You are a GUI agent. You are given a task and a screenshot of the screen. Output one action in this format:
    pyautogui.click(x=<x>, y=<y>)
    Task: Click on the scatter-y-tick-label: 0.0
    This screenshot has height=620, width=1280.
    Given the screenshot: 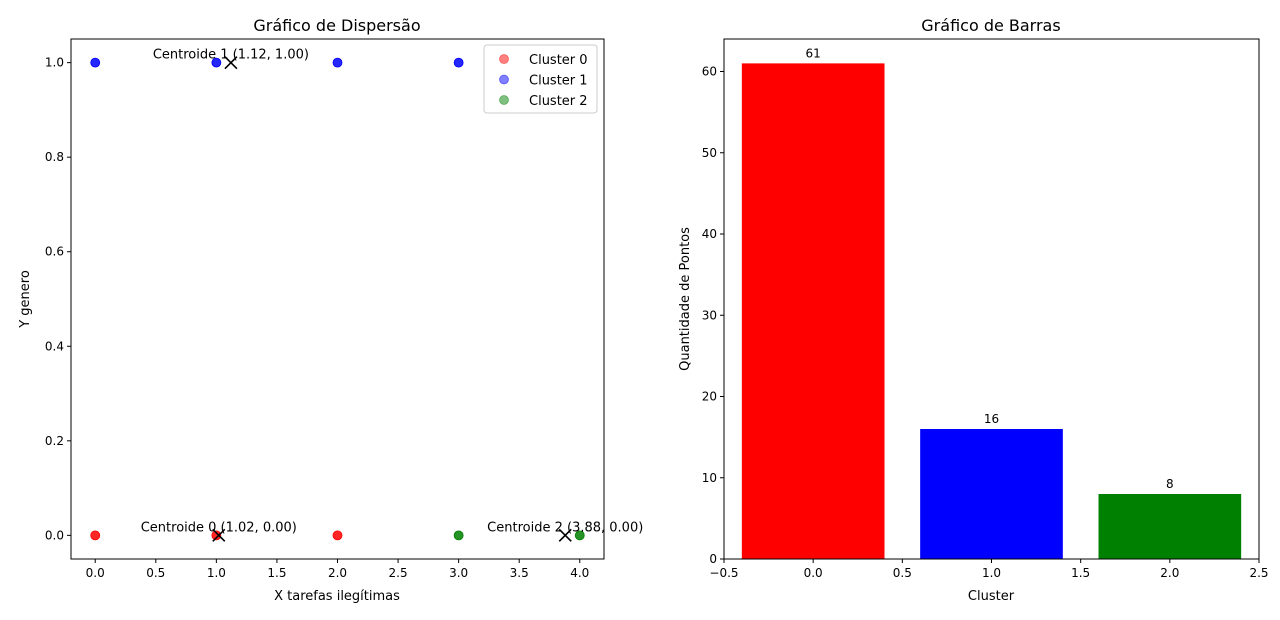 What is the action you would take?
    pyautogui.click(x=54, y=535)
    